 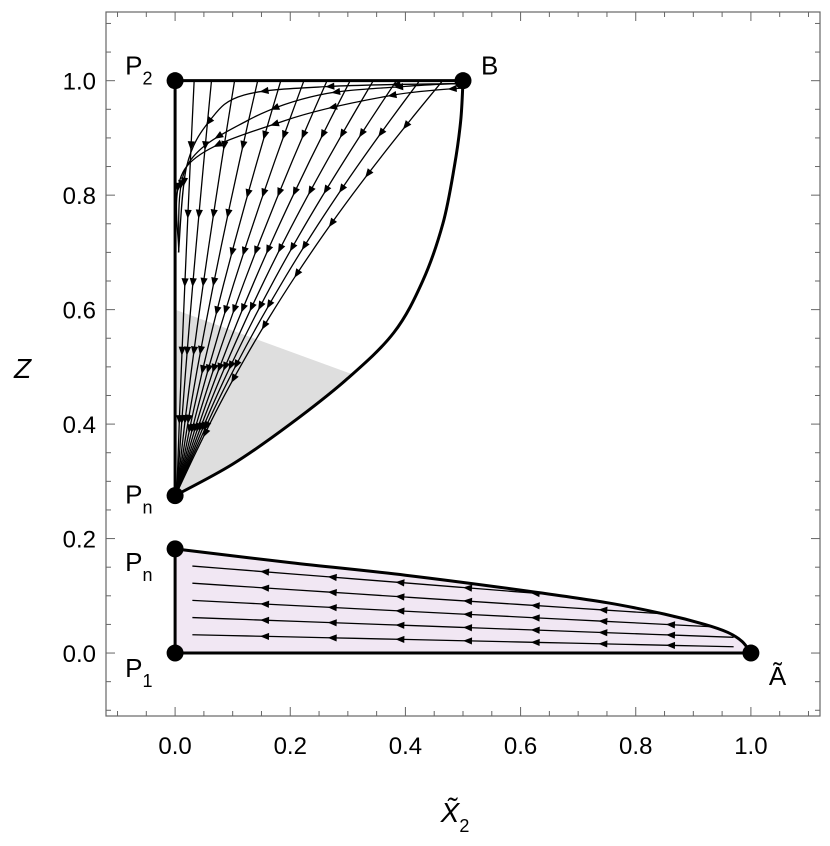 What do you see at coordinates (79, 196) in the screenshot?
I see `y-tick-label: 0.8` at bounding box center [79, 196].